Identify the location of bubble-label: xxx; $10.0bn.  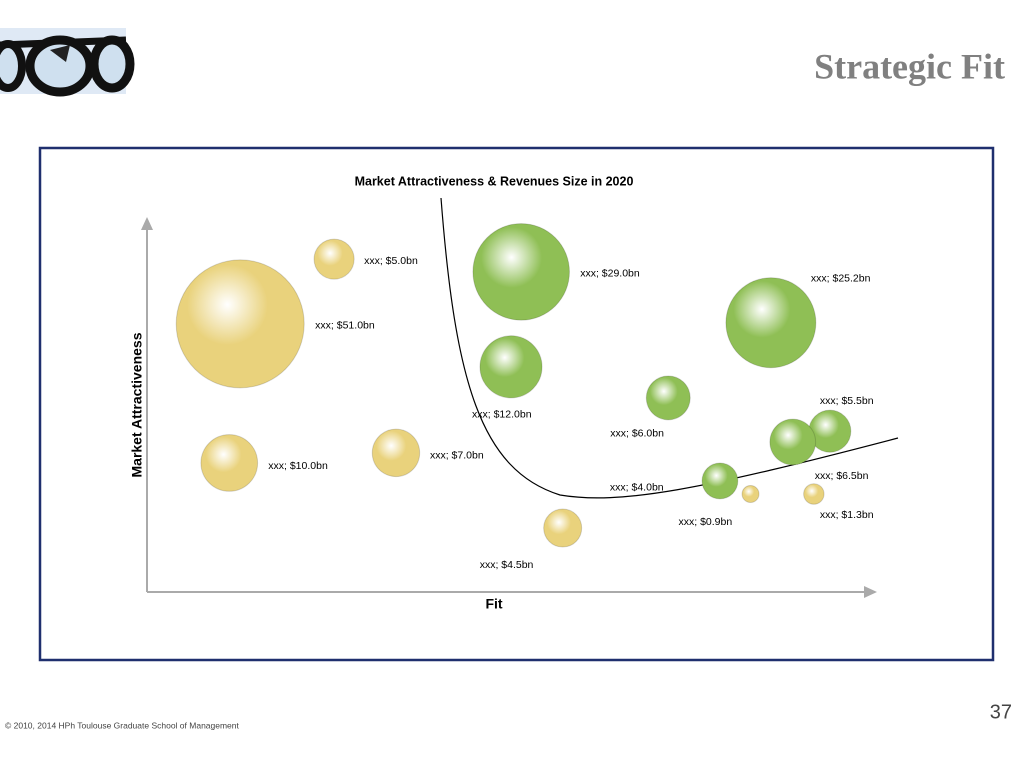
(298, 466).